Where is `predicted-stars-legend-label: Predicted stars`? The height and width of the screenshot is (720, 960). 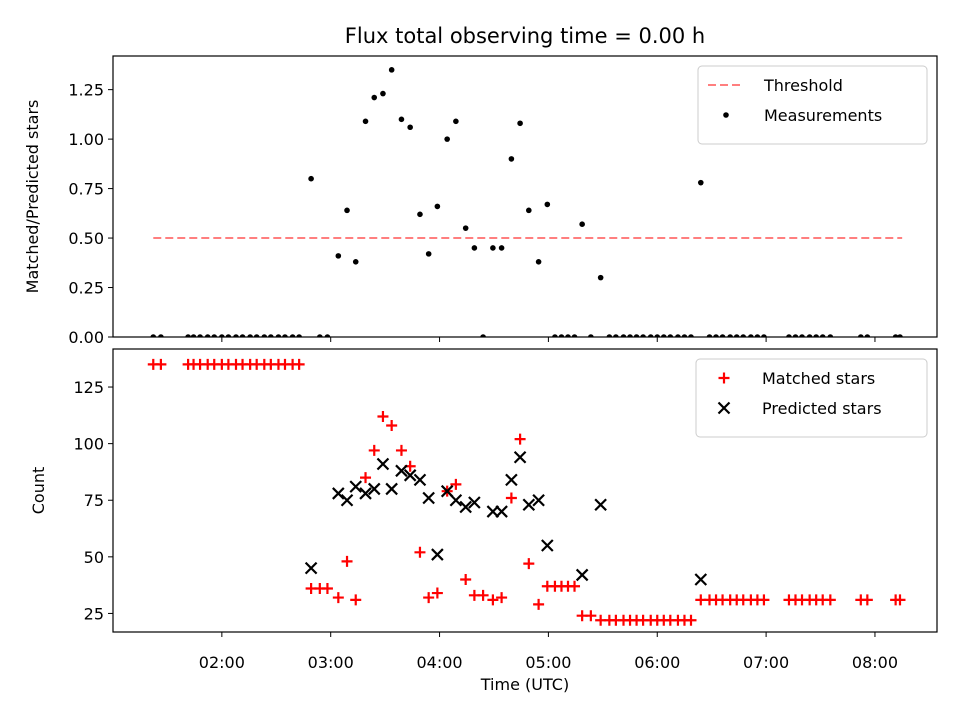
predicted-stars-legend-label: Predicted stars is located at coordinates (822, 408).